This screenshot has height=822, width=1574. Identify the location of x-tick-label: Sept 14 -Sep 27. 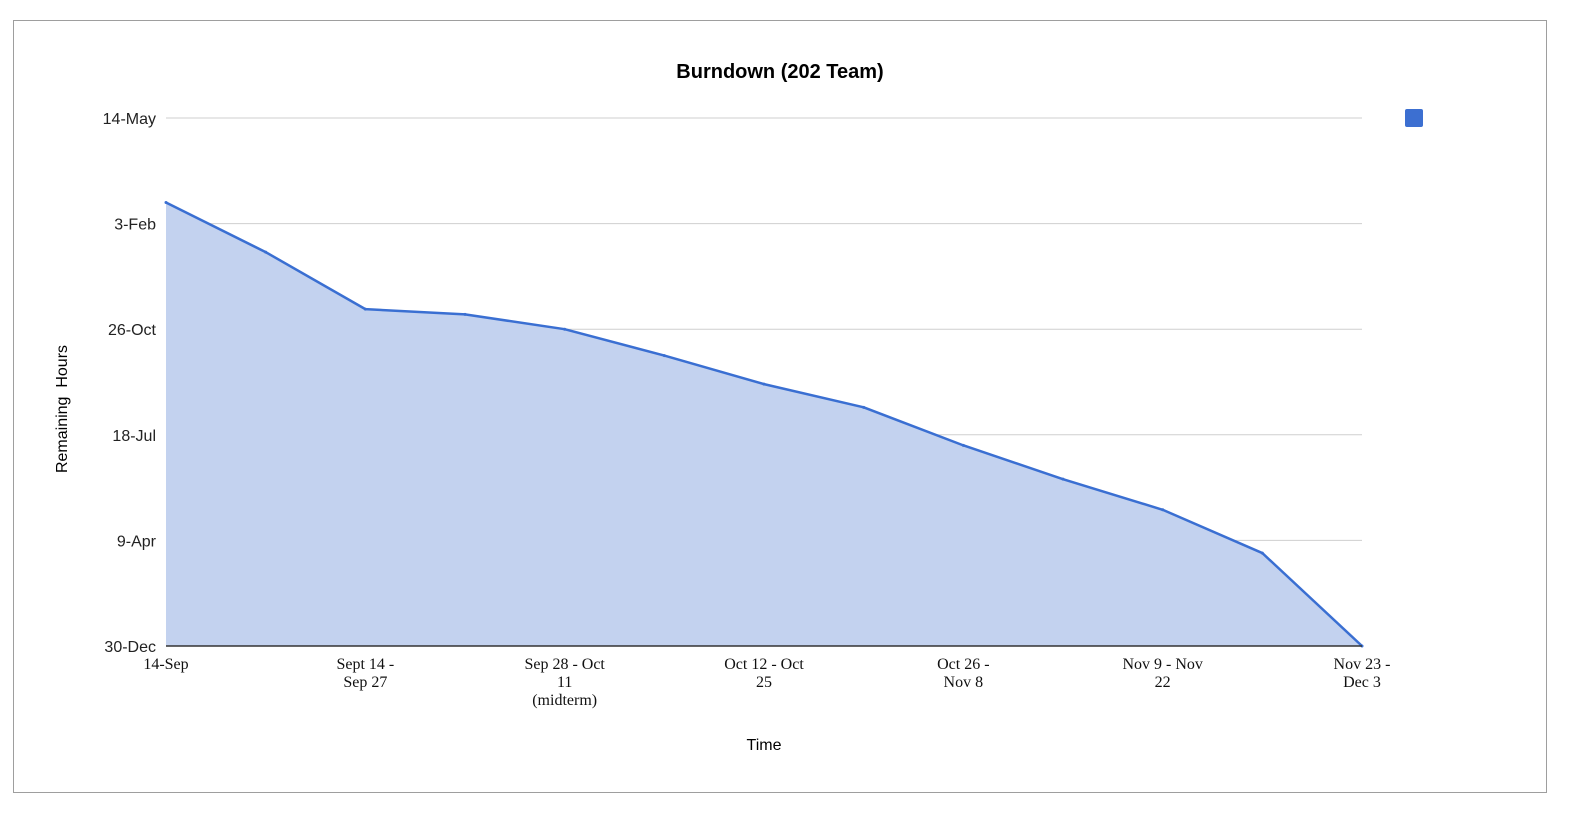
(365, 673).